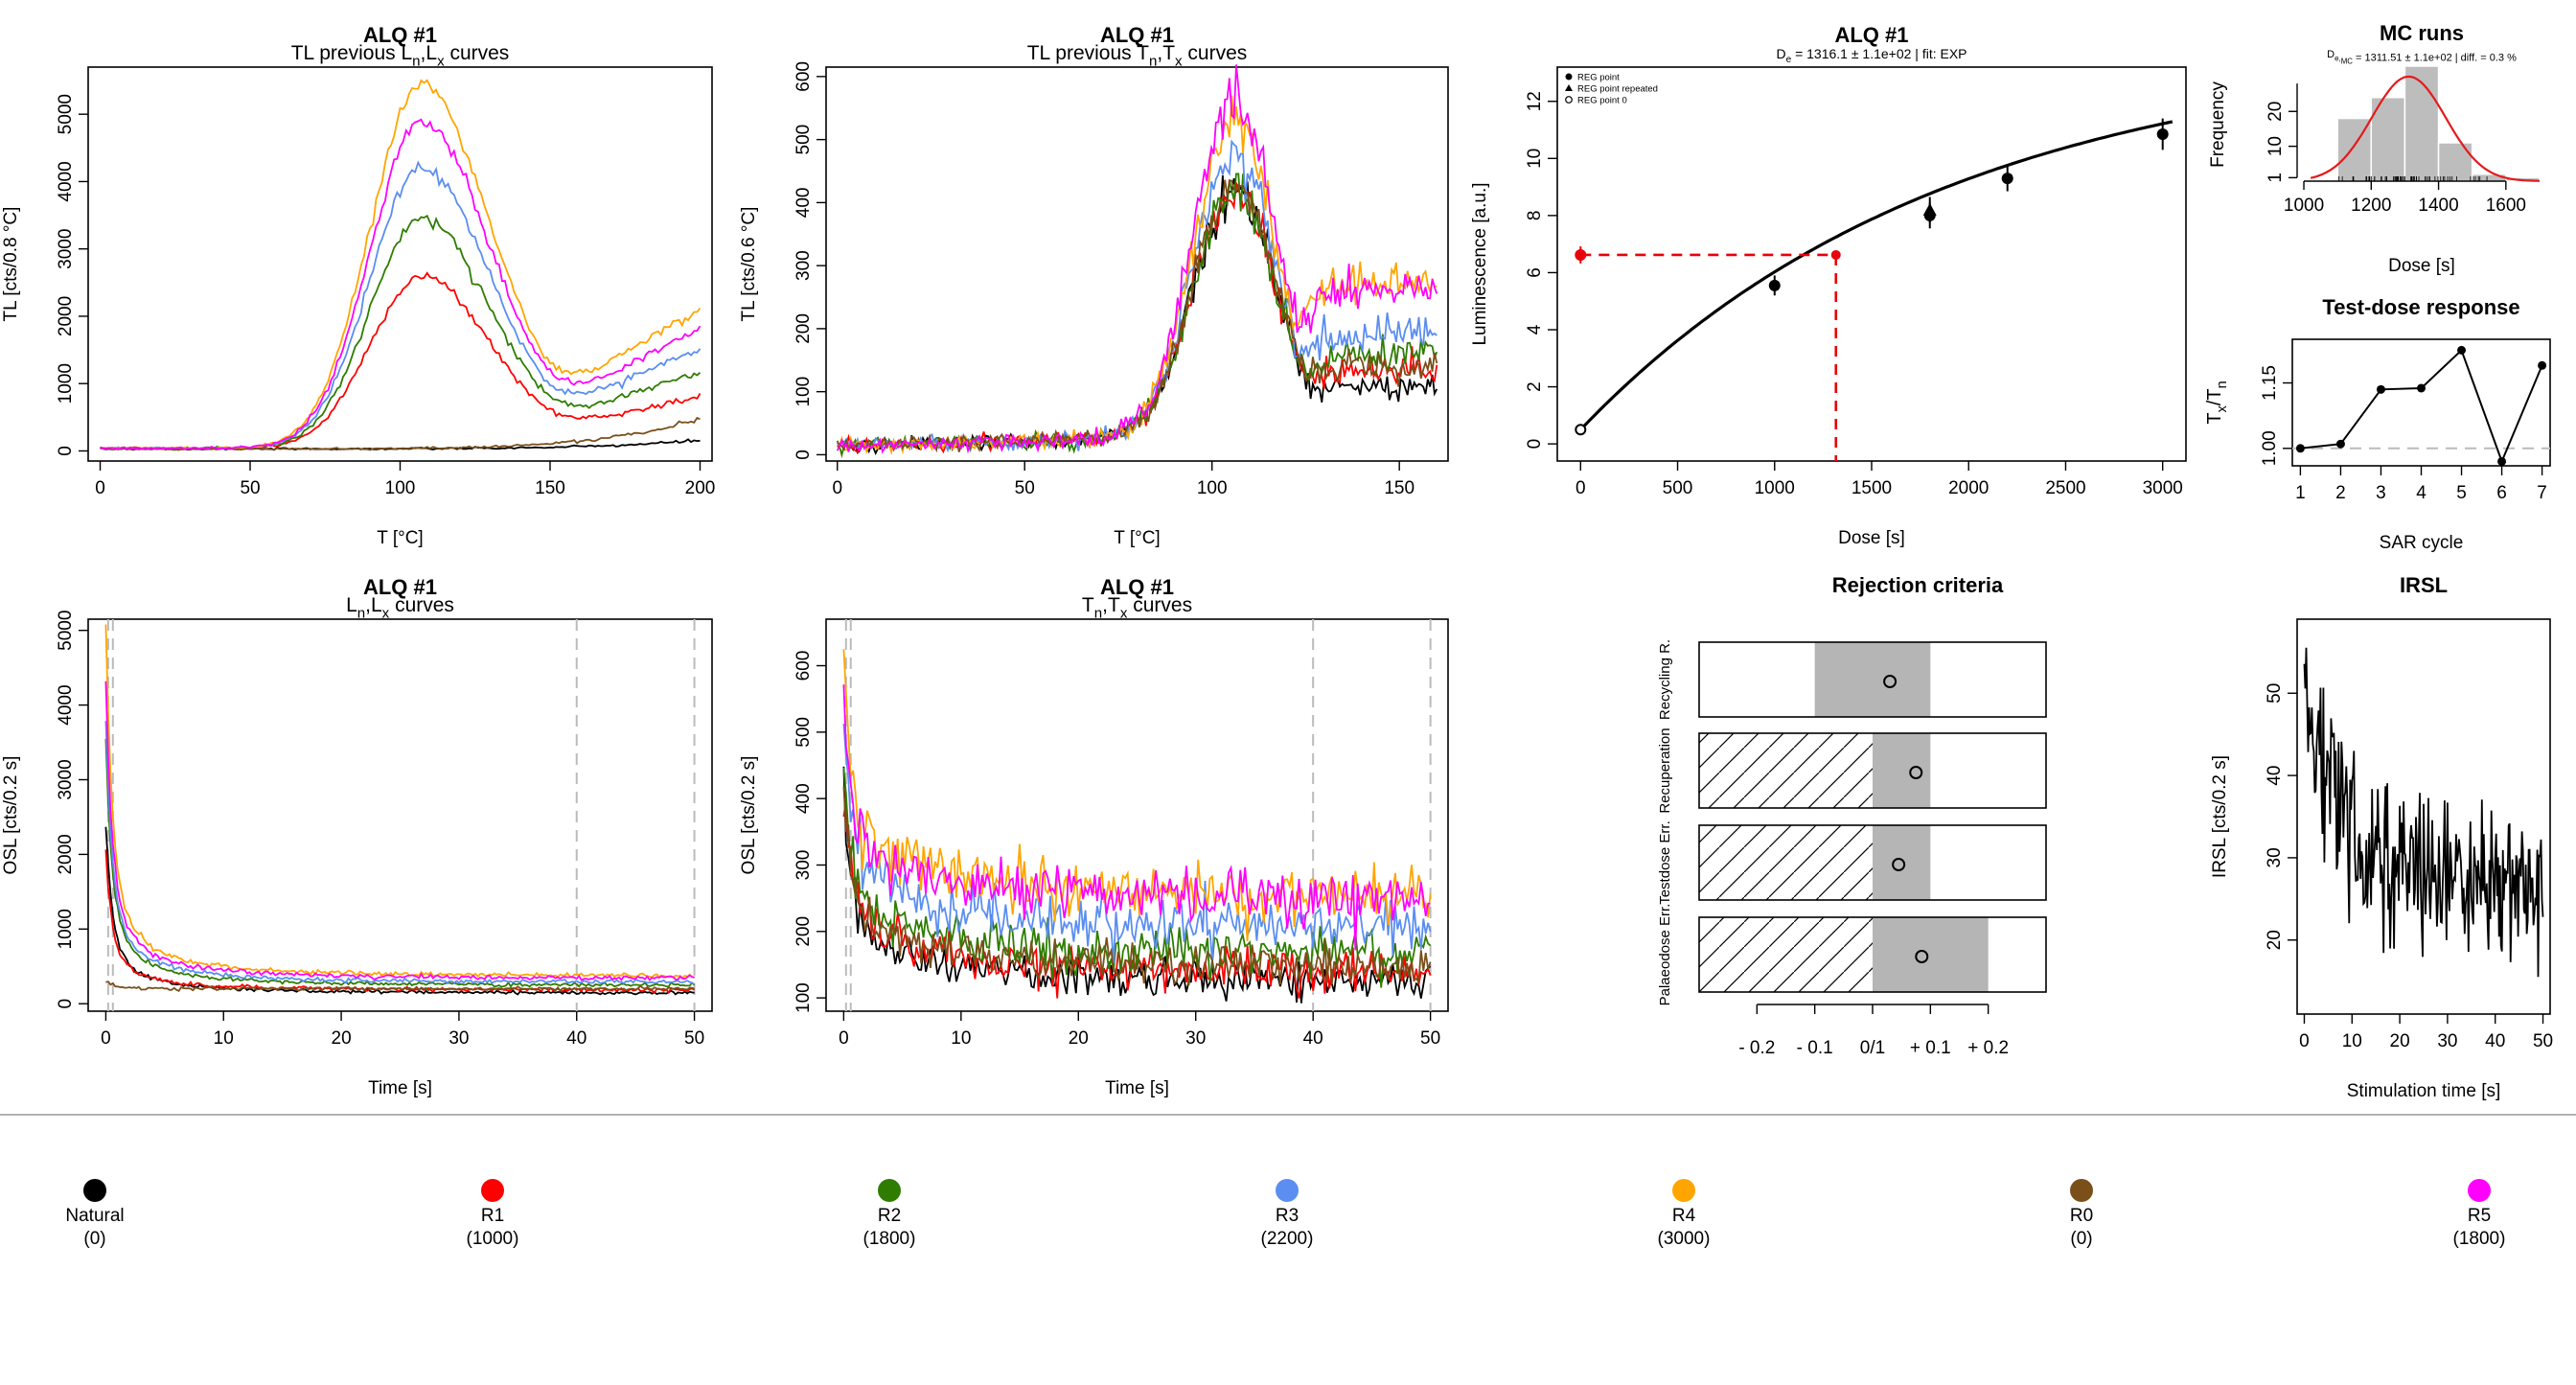  I want to click on x-tick-label: 4, so click(2421, 493).